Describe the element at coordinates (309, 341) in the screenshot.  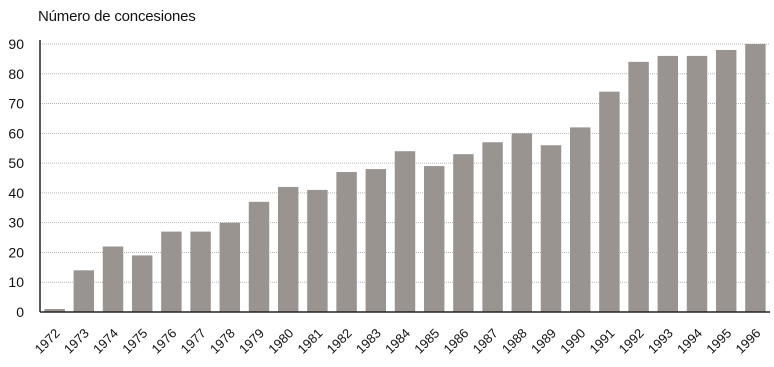
I see `x-tick-label: 1981` at that location.